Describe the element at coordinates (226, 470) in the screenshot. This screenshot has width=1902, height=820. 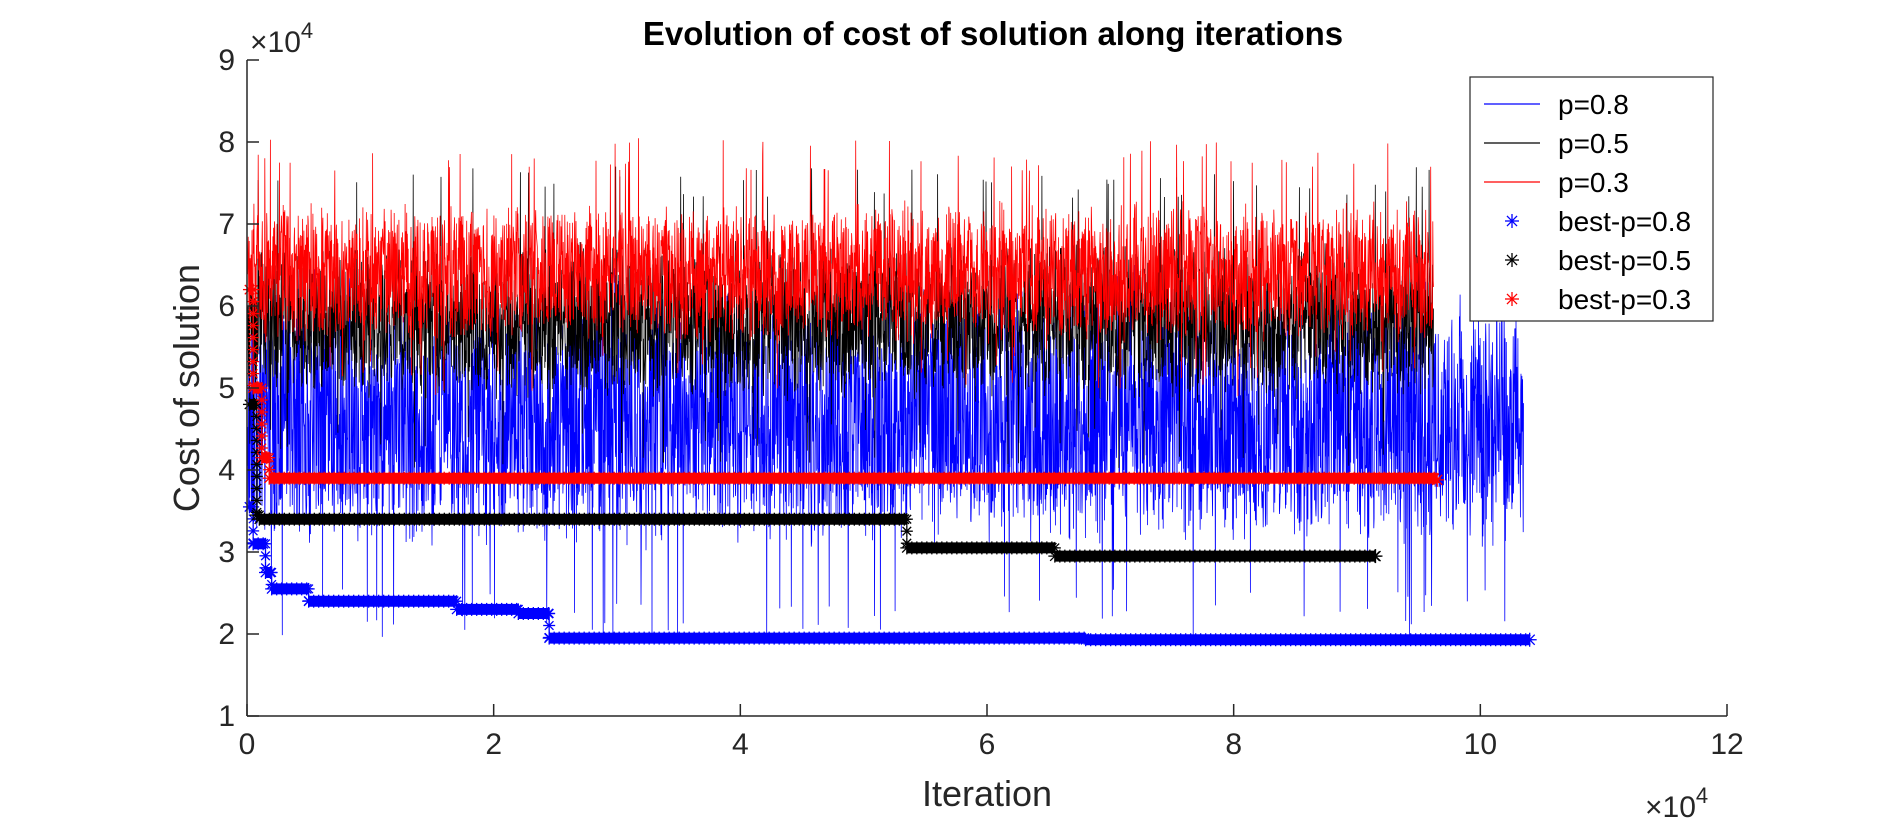
I see `y-tick-label: 4` at that location.